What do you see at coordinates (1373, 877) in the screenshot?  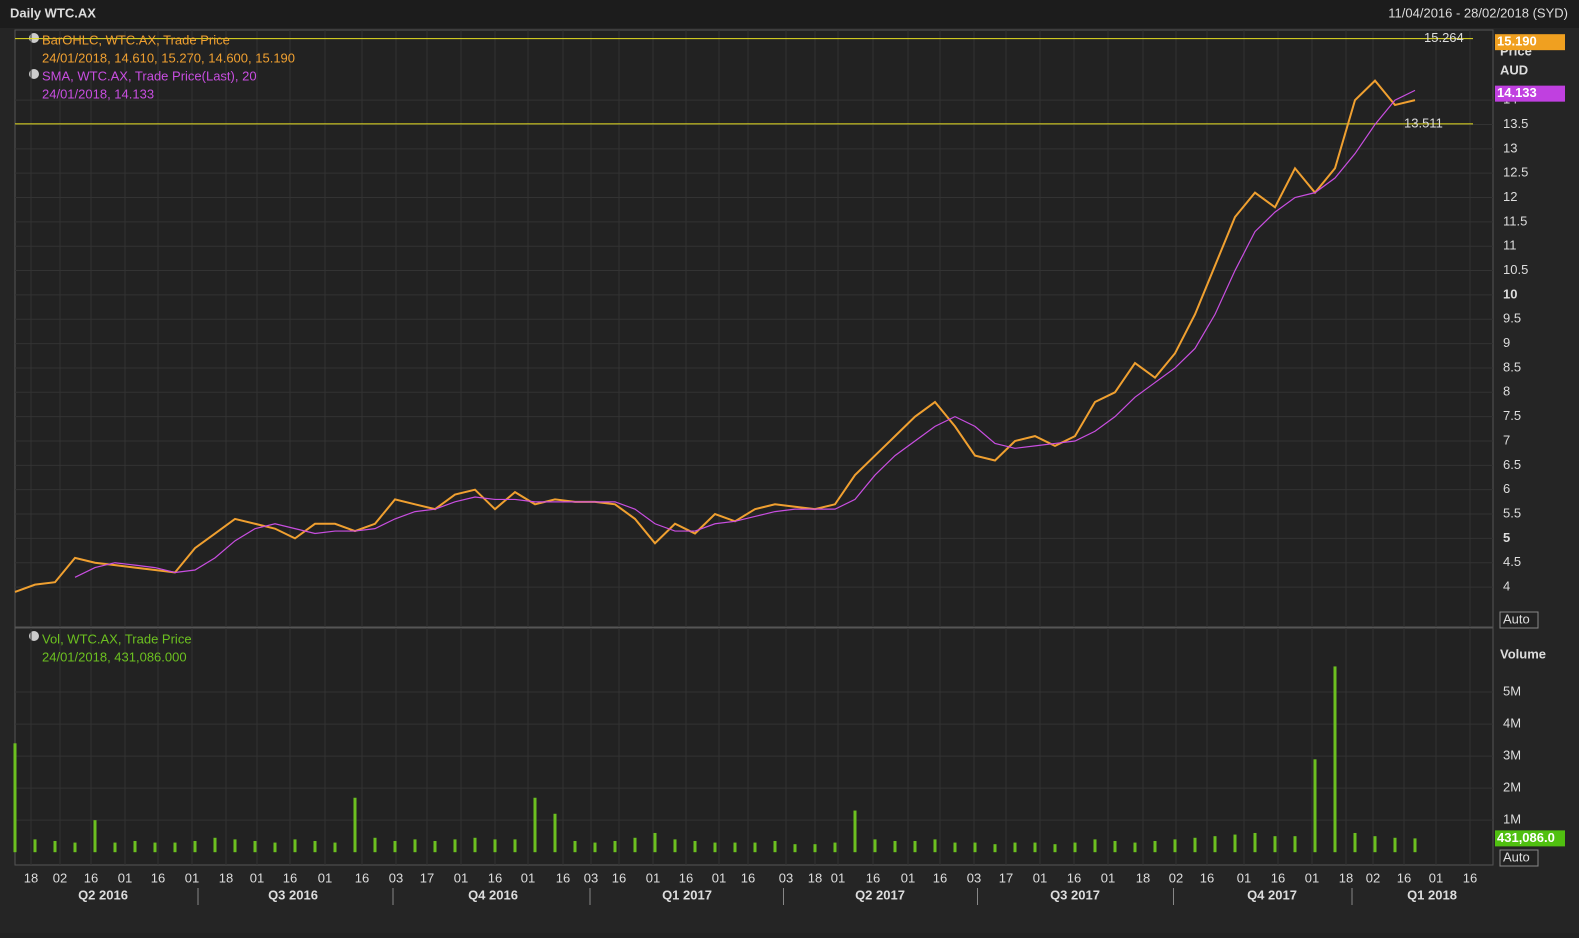 I see `x-tick-label: 02` at bounding box center [1373, 877].